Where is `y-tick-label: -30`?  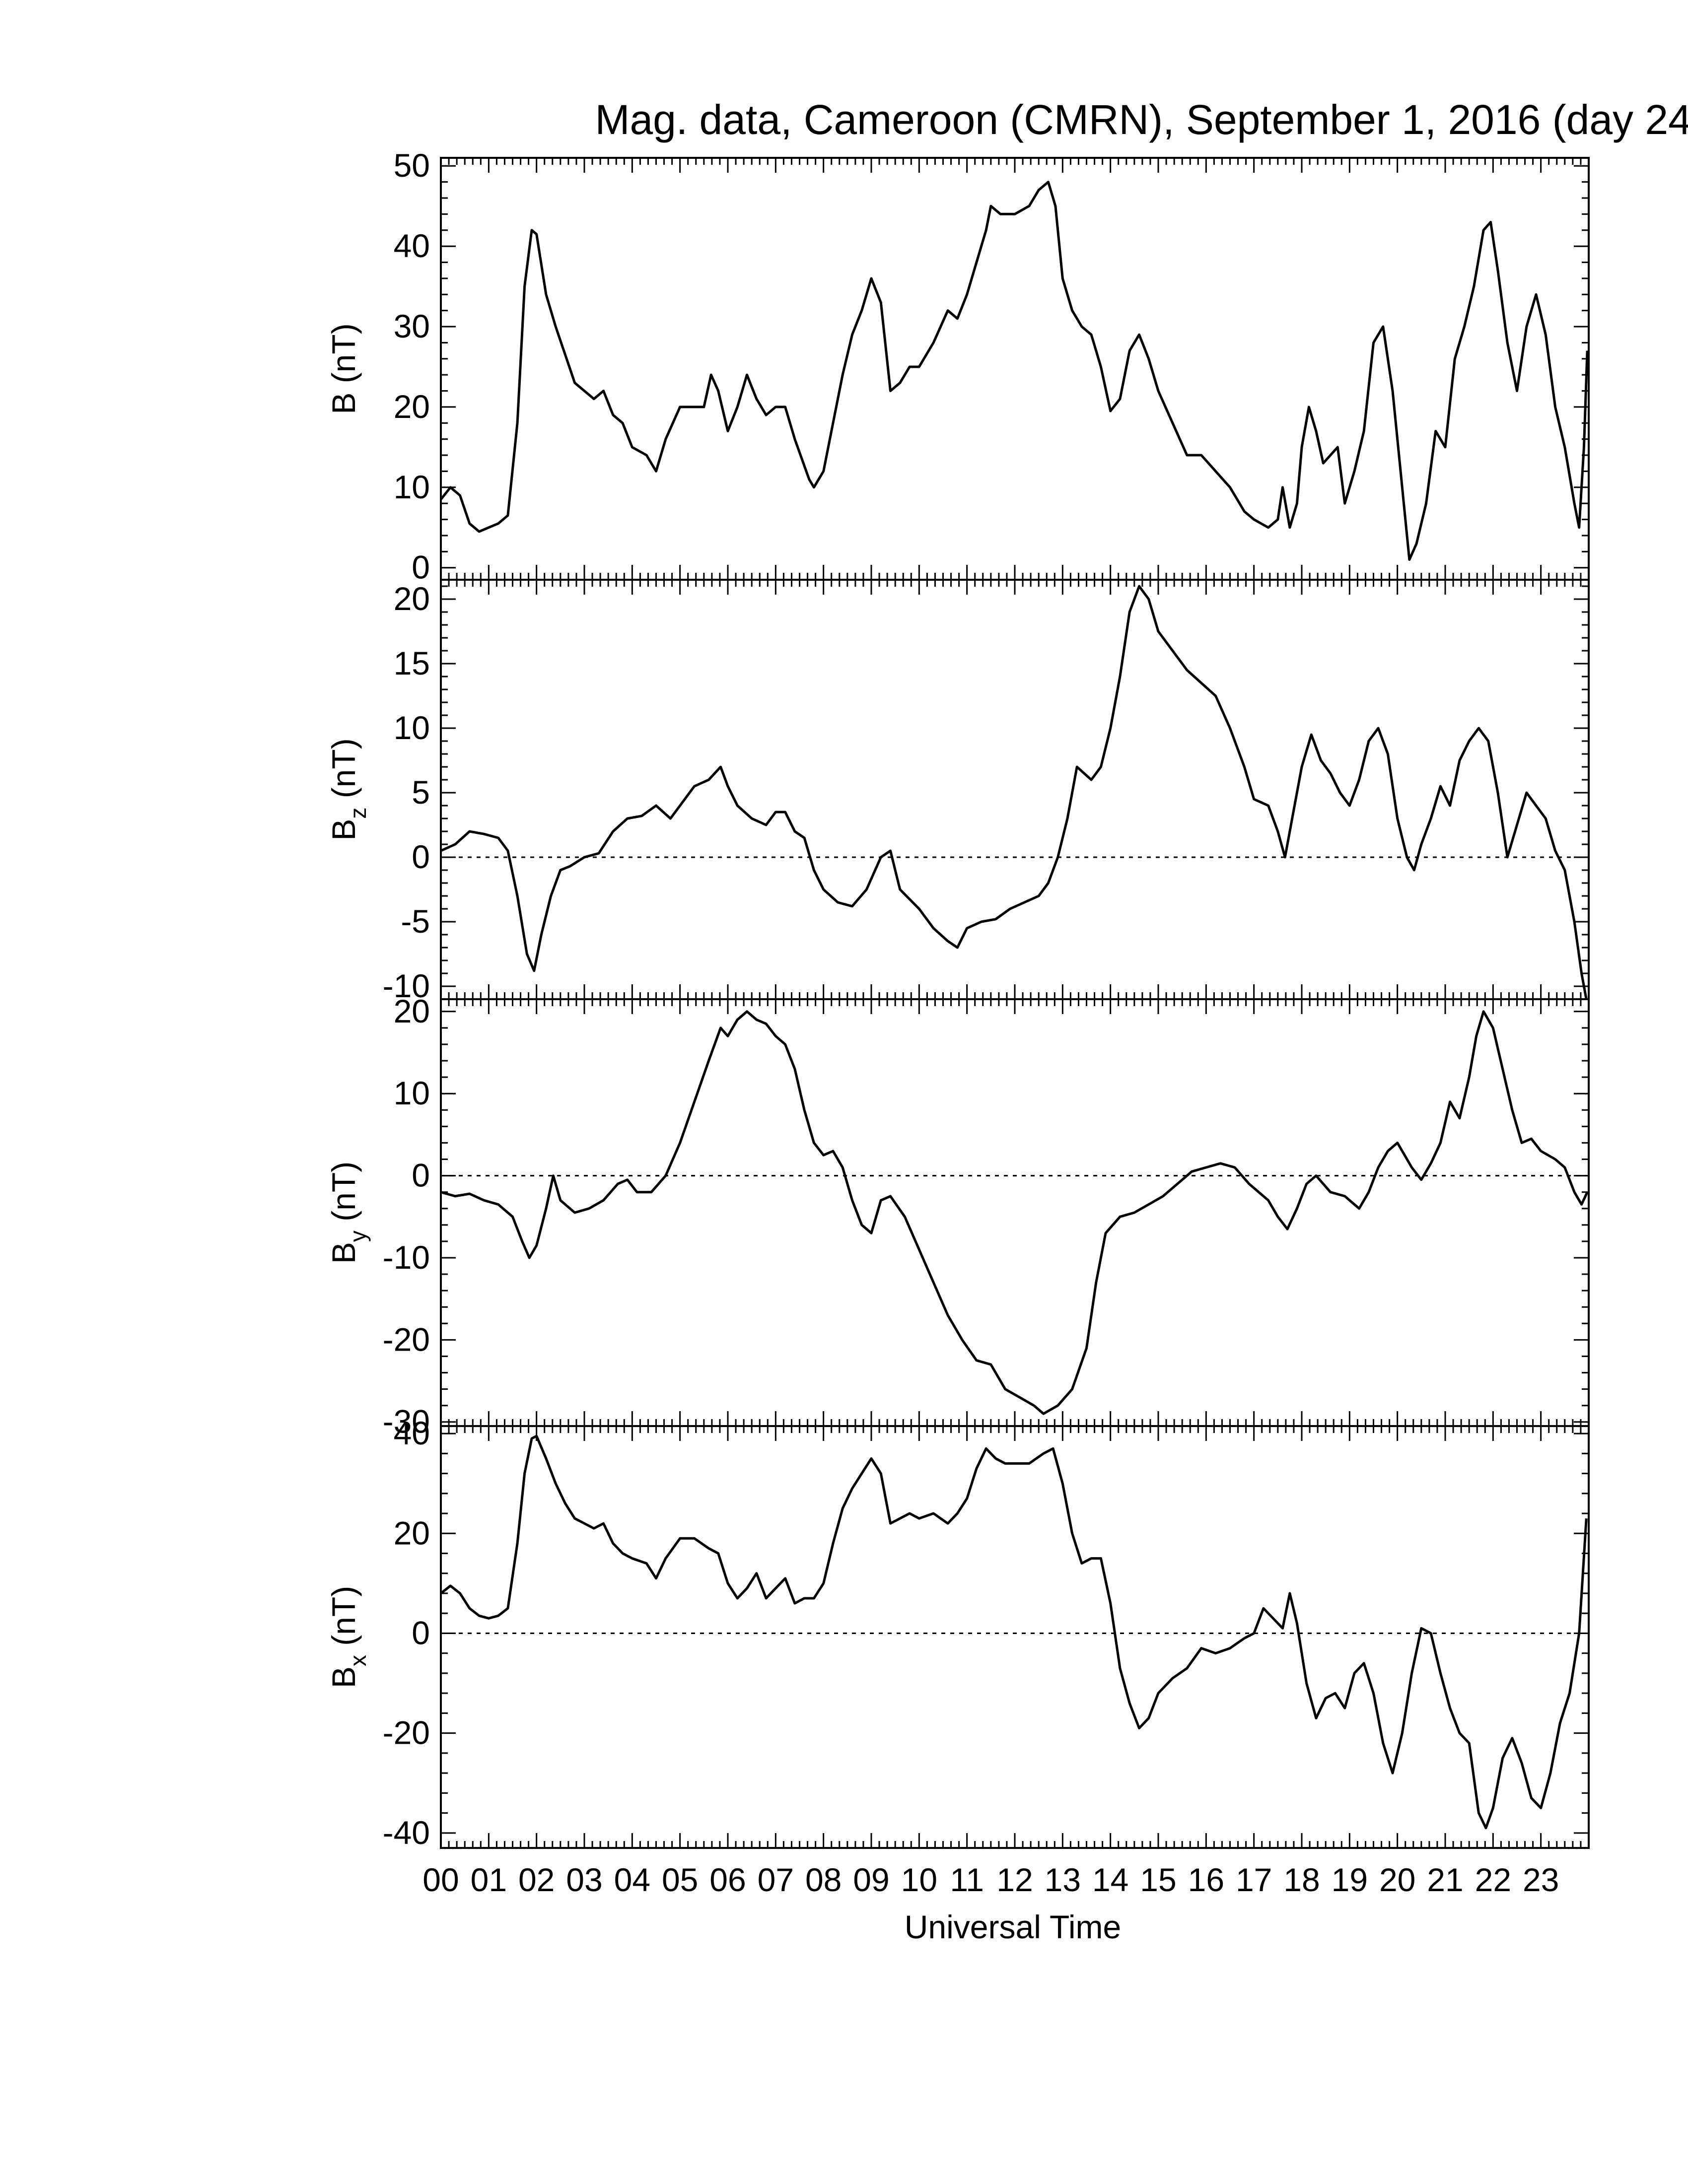 y-tick-label: -30 is located at coordinates (406, 1421).